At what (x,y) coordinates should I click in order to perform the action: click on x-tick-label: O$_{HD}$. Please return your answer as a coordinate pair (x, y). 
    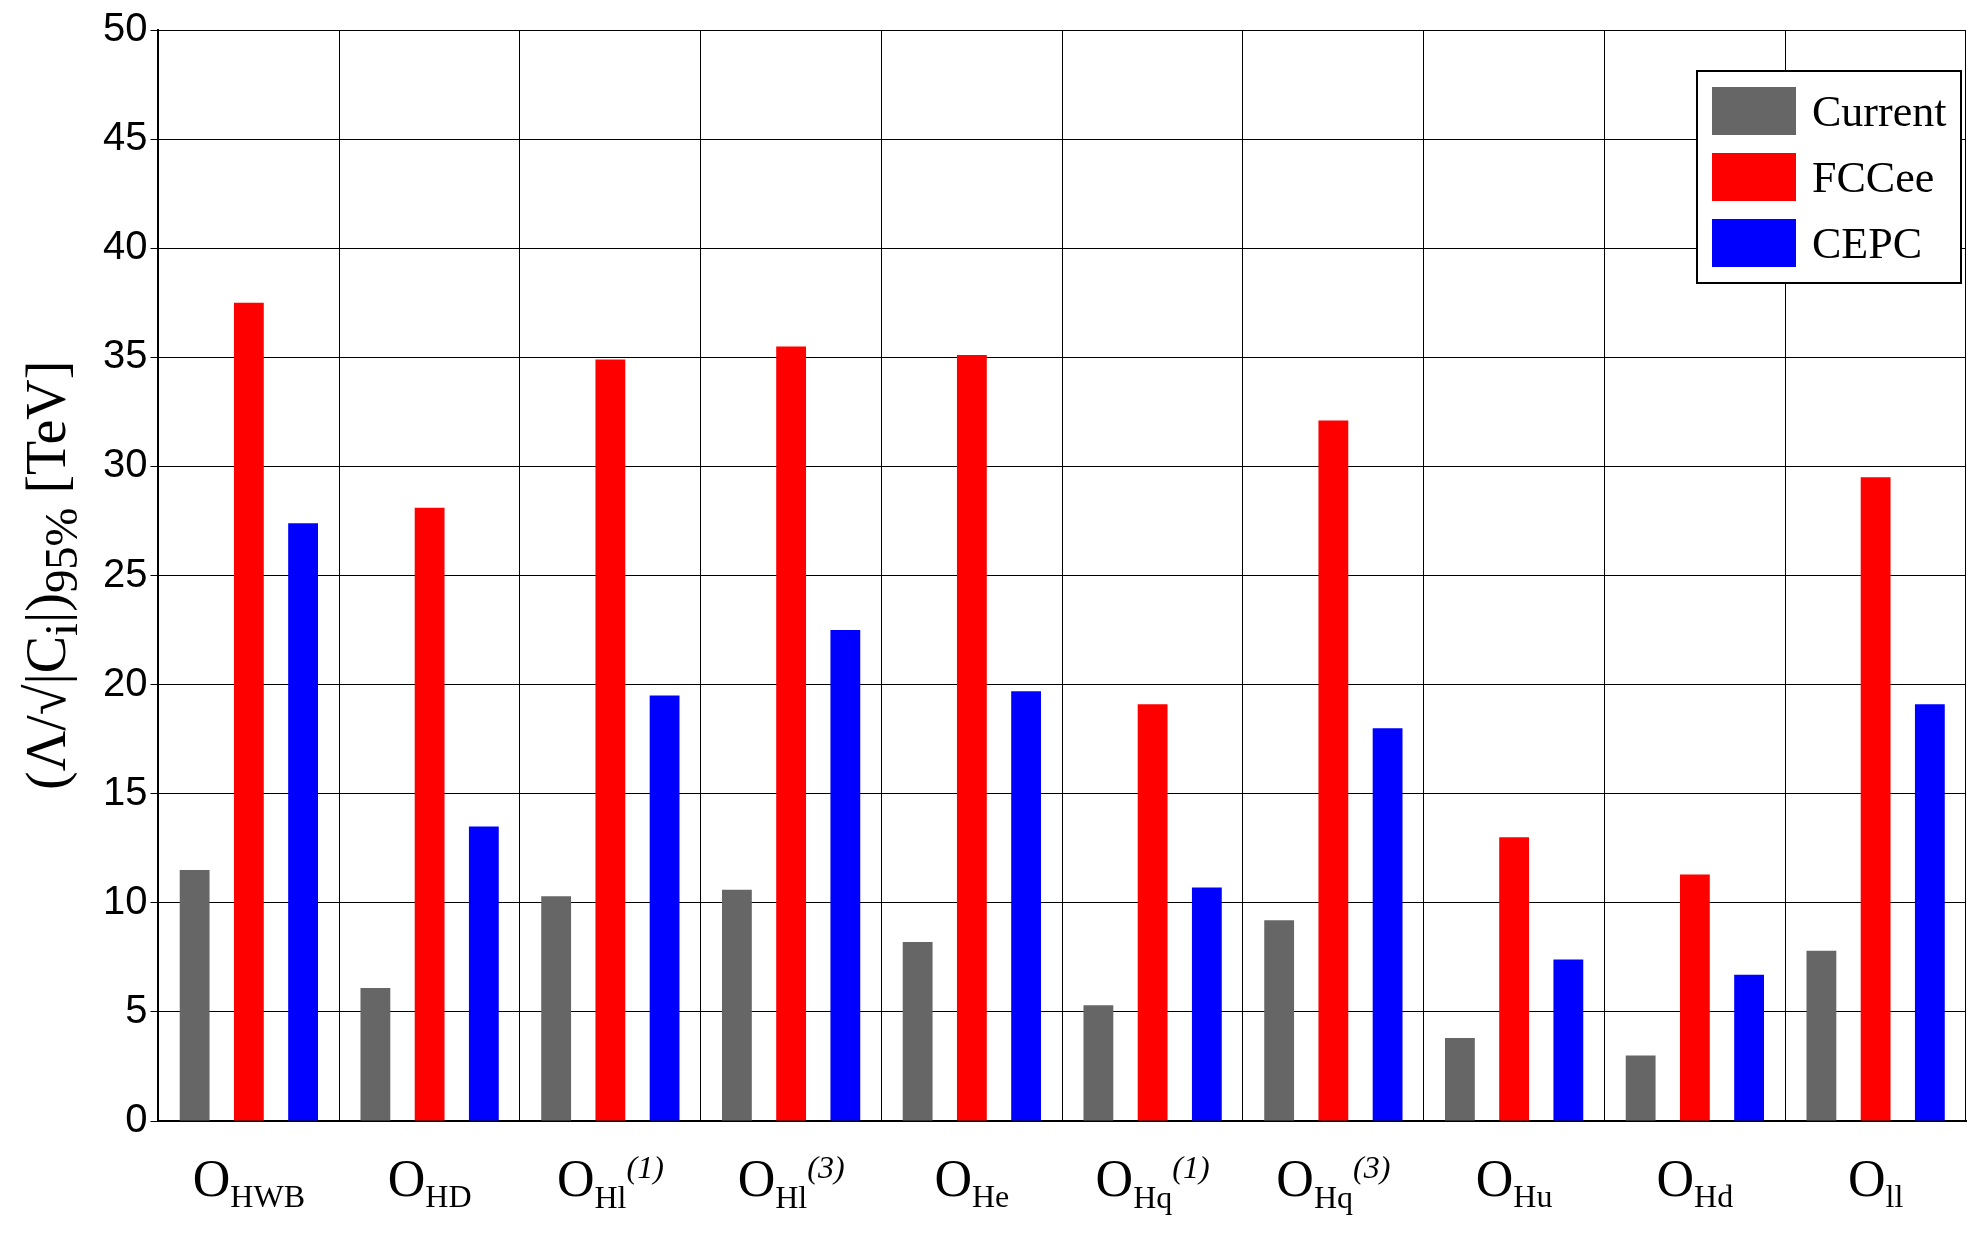
    Looking at the image, I should click on (429, 1182).